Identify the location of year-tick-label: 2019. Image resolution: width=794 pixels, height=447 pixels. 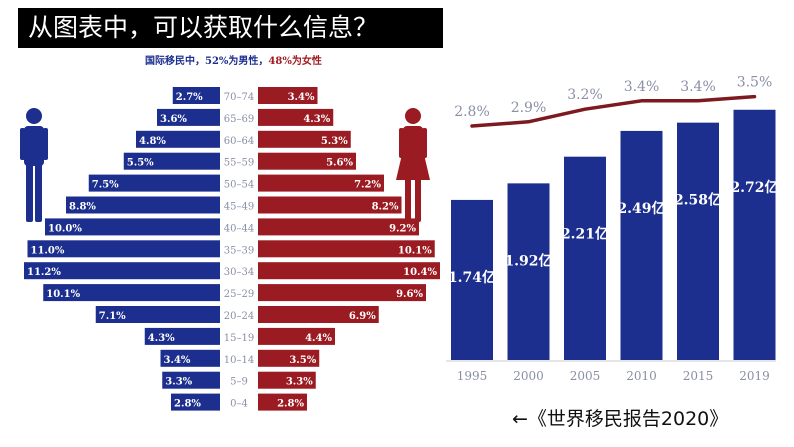
(754, 376).